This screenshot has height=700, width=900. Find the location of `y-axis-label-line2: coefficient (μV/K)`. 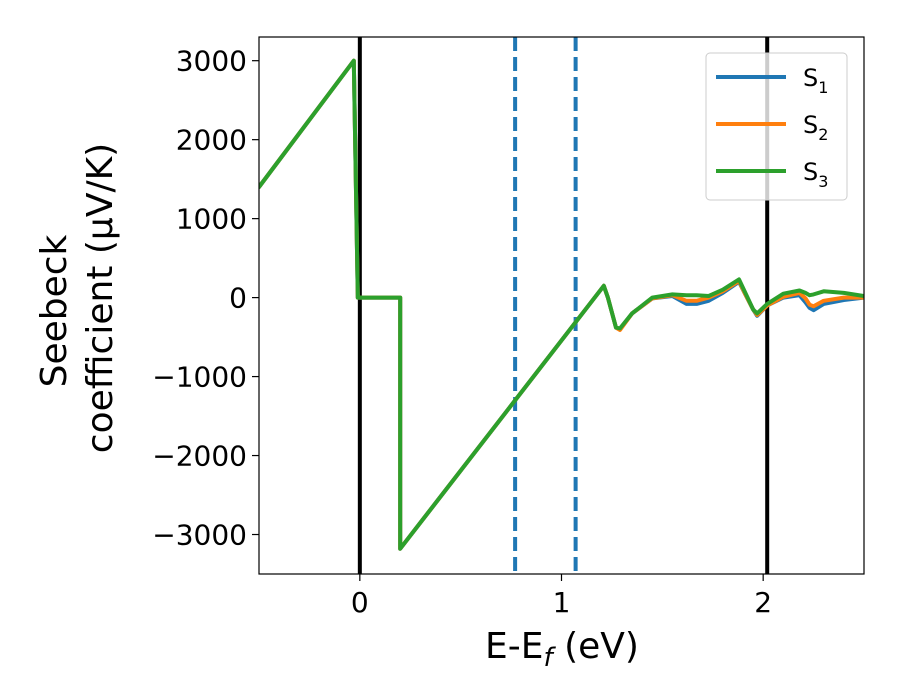

y-axis-label-line2: coefficient (μV/K) is located at coordinates (100, 298).